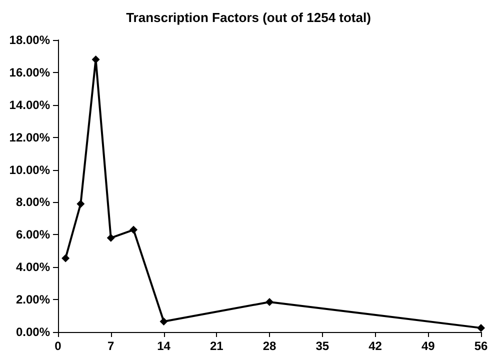 The width and height of the screenshot is (497, 360). What do you see at coordinates (29, 40) in the screenshot?
I see `y-tick-label: 18.00%` at bounding box center [29, 40].